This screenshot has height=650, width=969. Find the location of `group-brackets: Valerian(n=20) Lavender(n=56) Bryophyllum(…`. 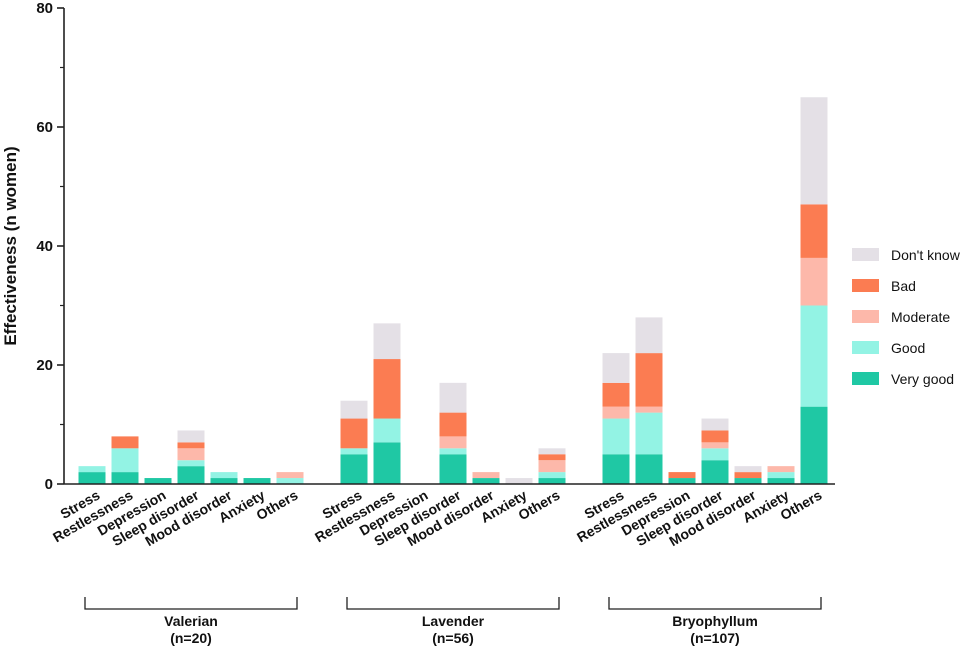

group-brackets: Valerian(n=20) Lavender(n=56) Bryophyllum(… is located at coordinates (453, 621).